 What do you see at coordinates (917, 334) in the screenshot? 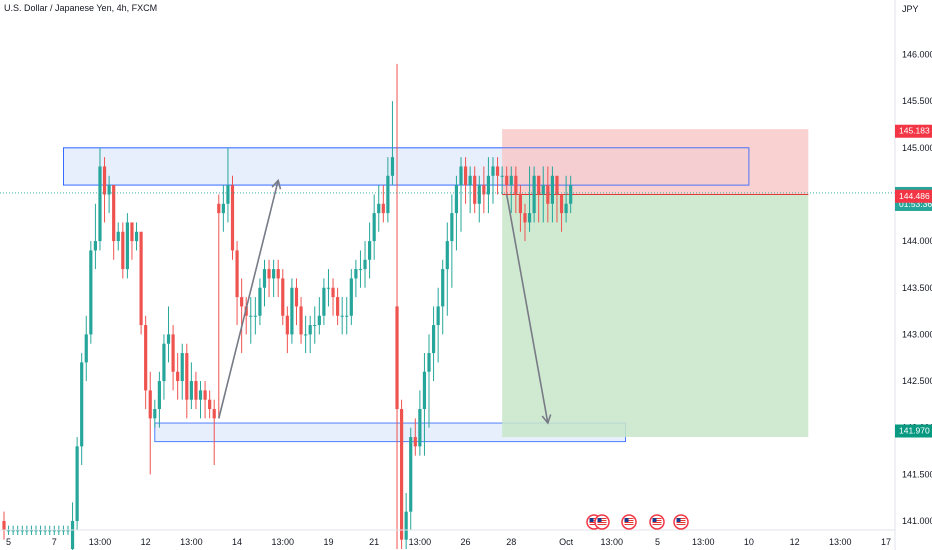
I see `price-tick-label: 143.000` at bounding box center [917, 334].